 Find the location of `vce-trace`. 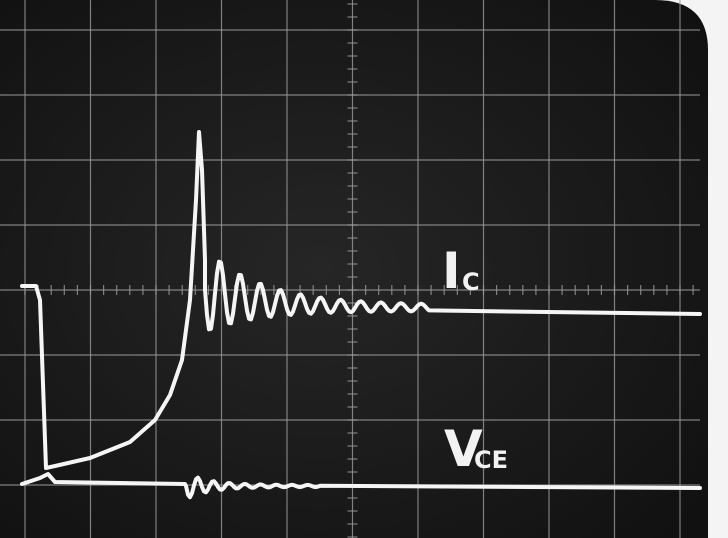

vce-trace is located at coordinates (361, 486).